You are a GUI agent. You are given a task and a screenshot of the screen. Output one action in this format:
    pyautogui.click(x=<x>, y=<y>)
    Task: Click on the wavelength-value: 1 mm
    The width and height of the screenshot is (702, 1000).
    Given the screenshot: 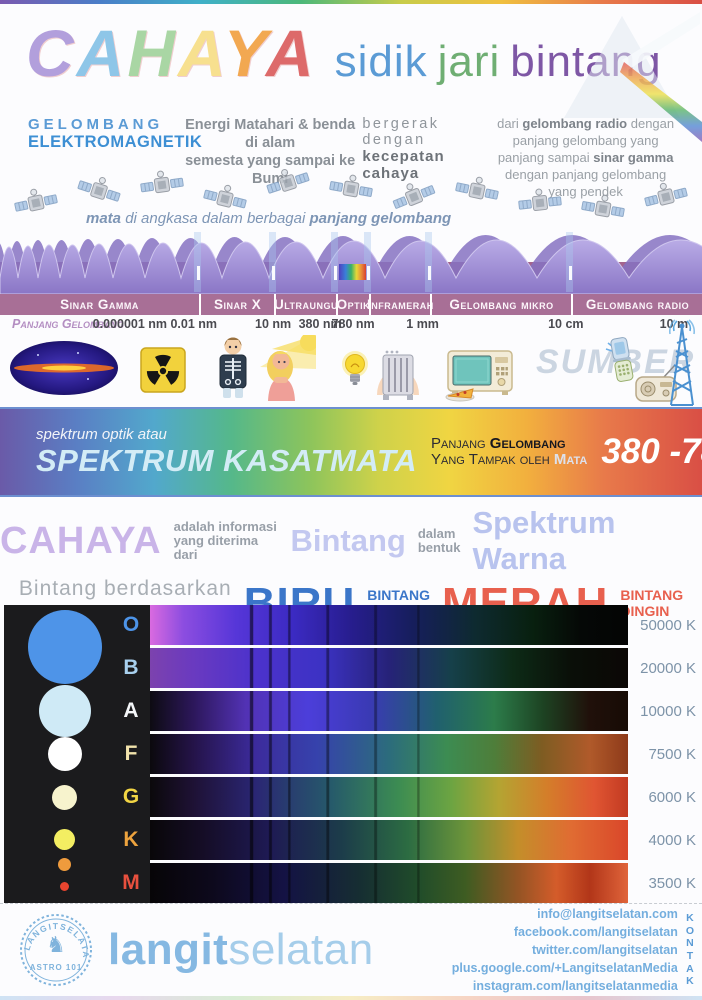 What is the action you would take?
    pyautogui.click(x=422, y=324)
    